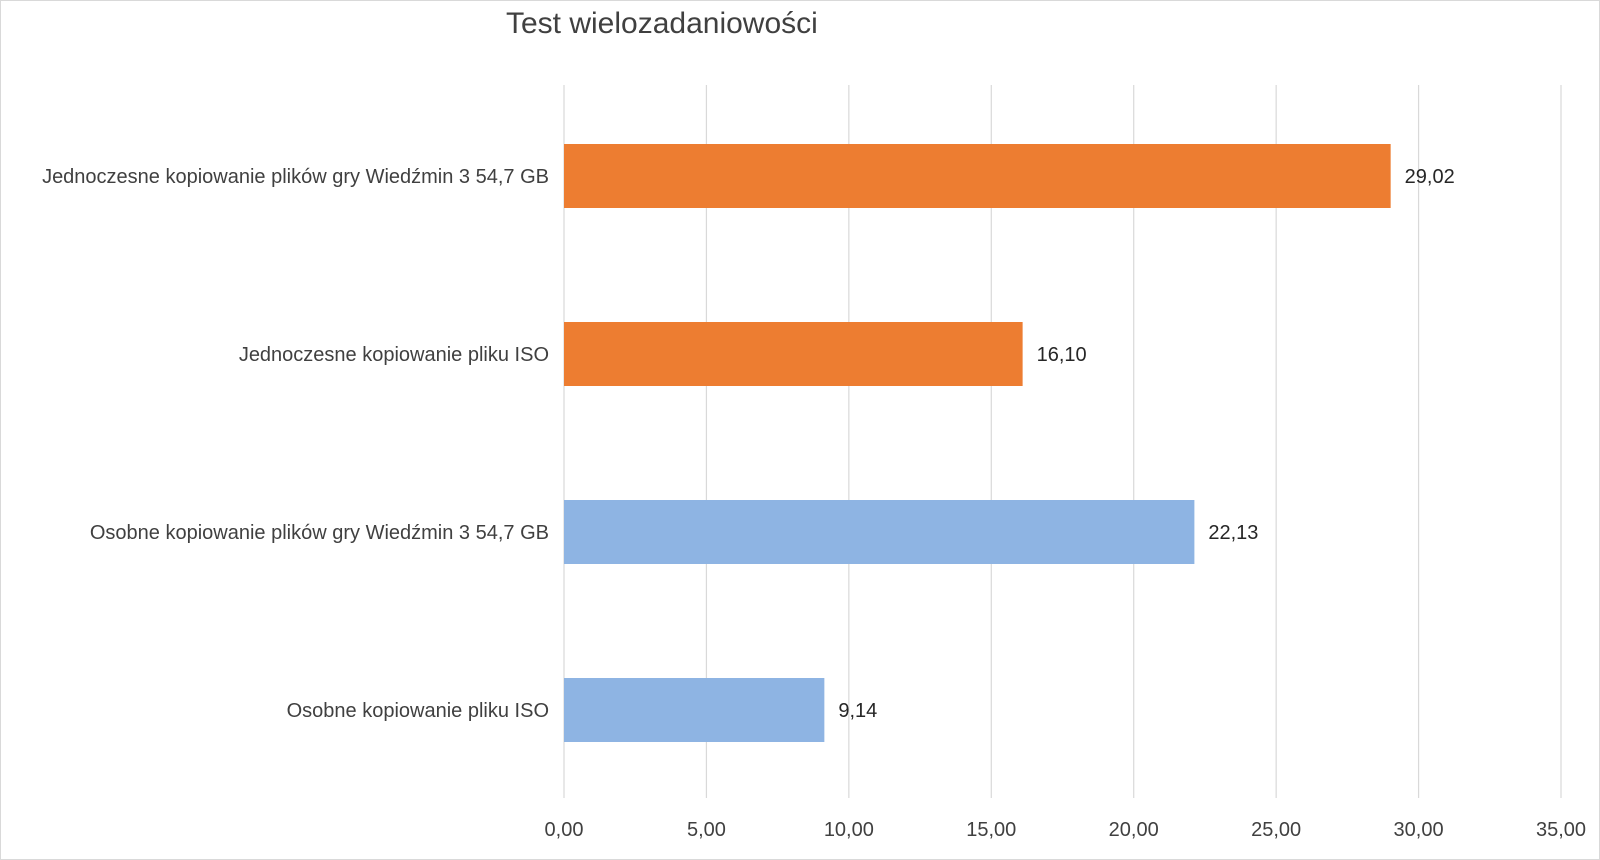 The image size is (1600, 860). I want to click on data-label: 9,14, so click(857, 711).